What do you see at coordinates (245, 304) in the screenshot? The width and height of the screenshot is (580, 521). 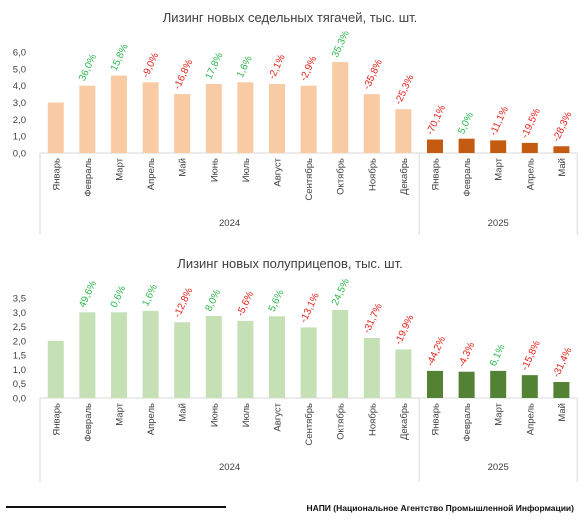 I see `change-label: -5,6%` at bounding box center [245, 304].